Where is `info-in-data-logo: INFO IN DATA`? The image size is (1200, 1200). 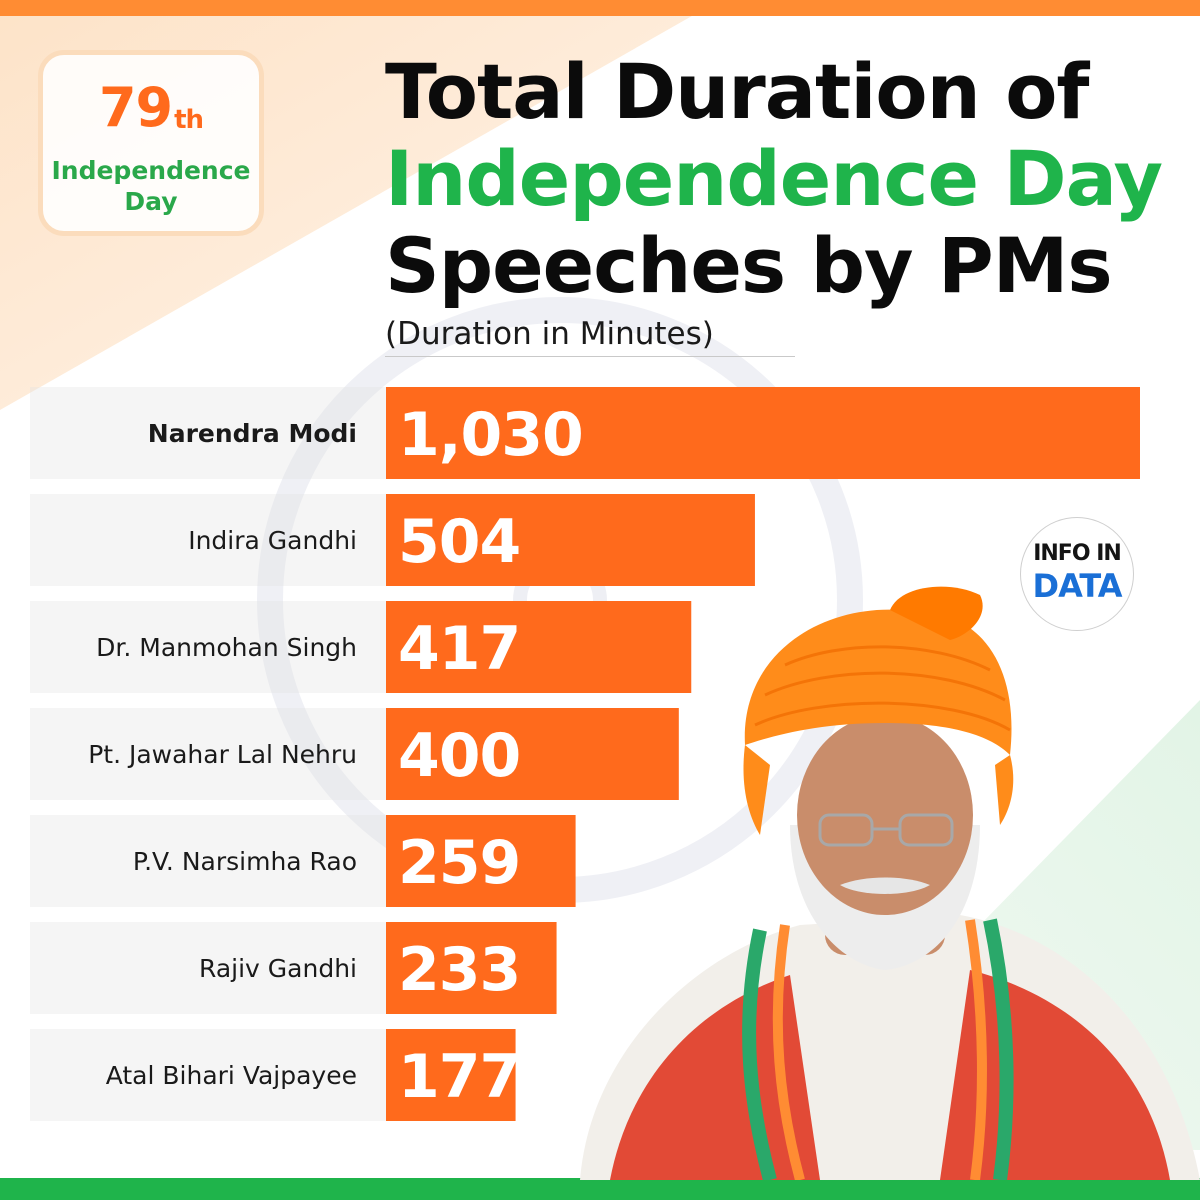
info-in-data-logo: INFO IN DATA is located at coordinates (1077, 574).